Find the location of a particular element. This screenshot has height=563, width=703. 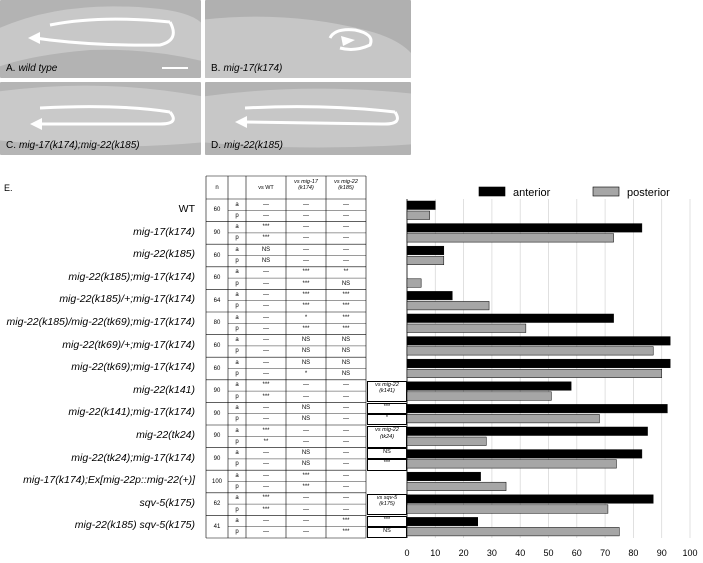

x-tick-label: 20 is located at coordinates (464, 553).